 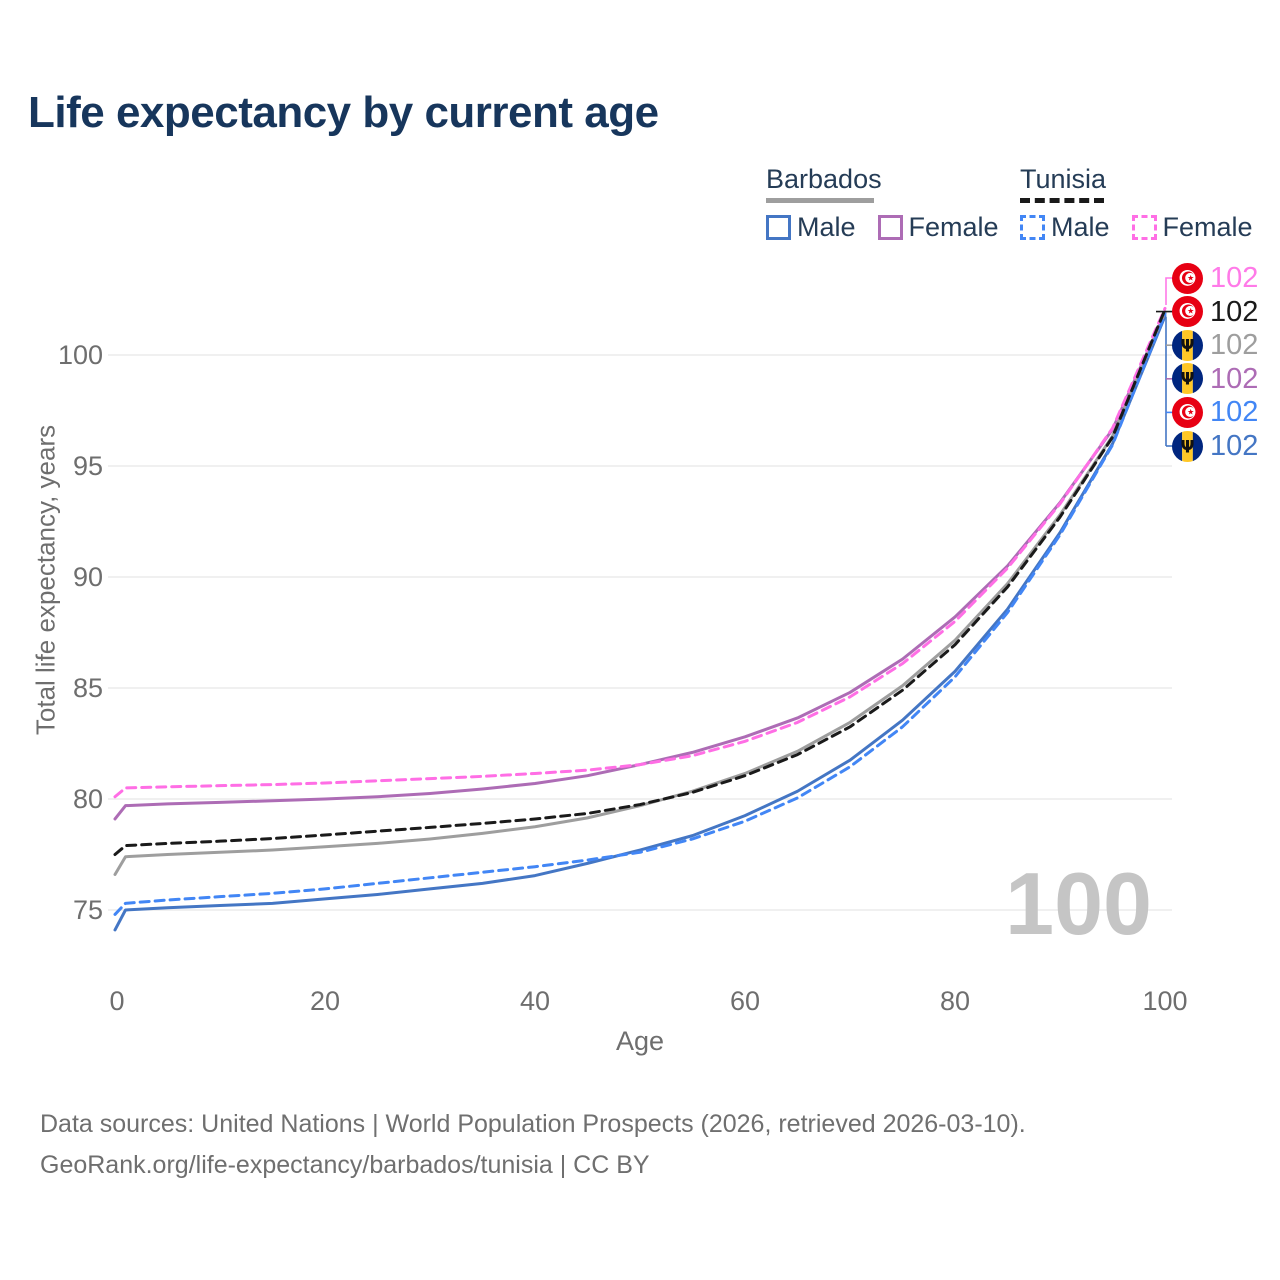 What do you see at coordinates (343, 112) in the screenshot?
I see `page-title: Life expectancy by current age` at bounding box center [343, 112].